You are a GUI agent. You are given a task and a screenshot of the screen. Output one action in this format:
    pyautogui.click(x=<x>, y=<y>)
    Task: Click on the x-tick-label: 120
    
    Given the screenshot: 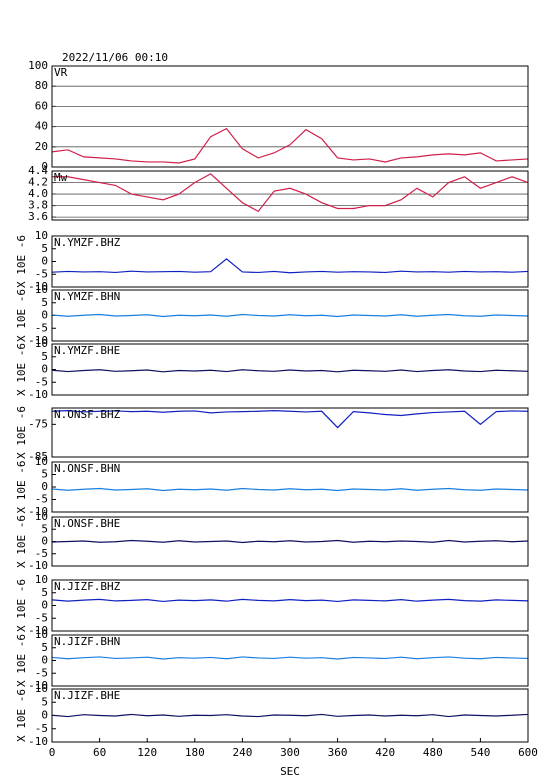 What is the action you would take?
    pyautogui.click(x=147, y=752)
    